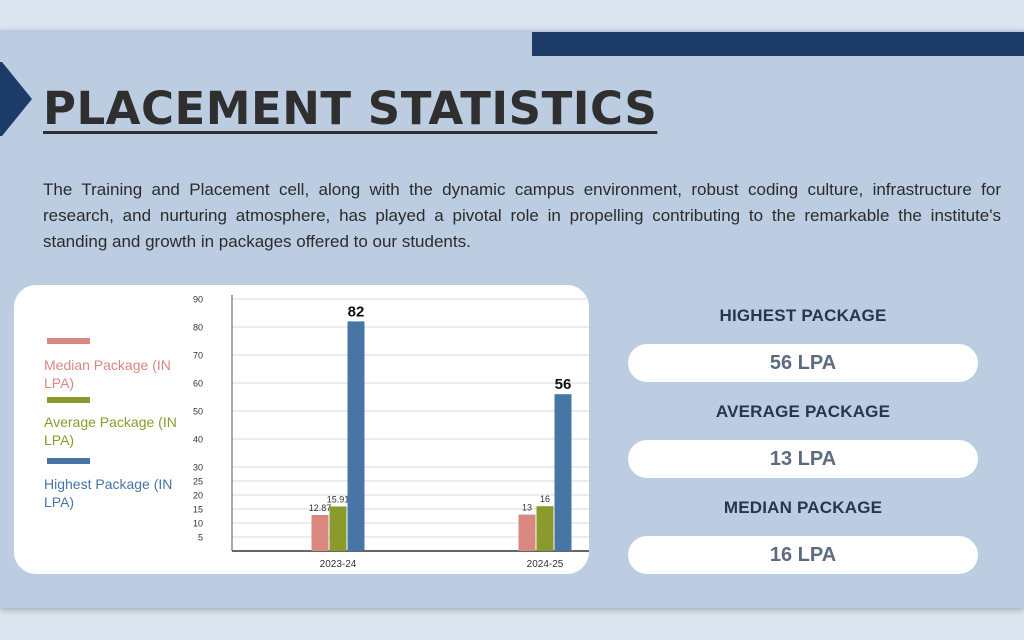 The image size is (1024, 640). I want to click on y-tick-label: 30, so click(198, 468).